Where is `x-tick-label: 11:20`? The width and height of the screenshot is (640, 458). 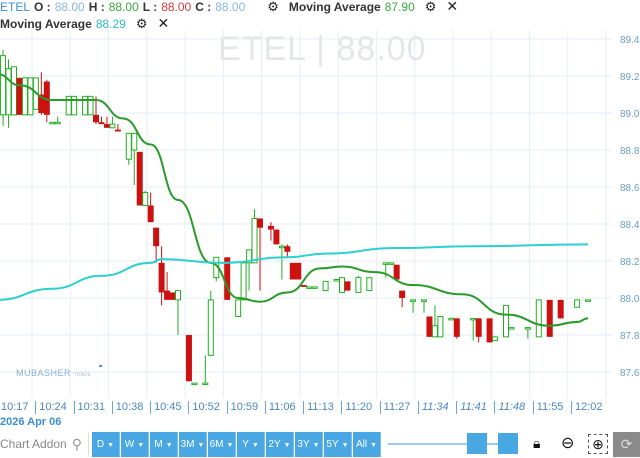
x-tick-label: 11:20 is located at coordinates (359, 407).